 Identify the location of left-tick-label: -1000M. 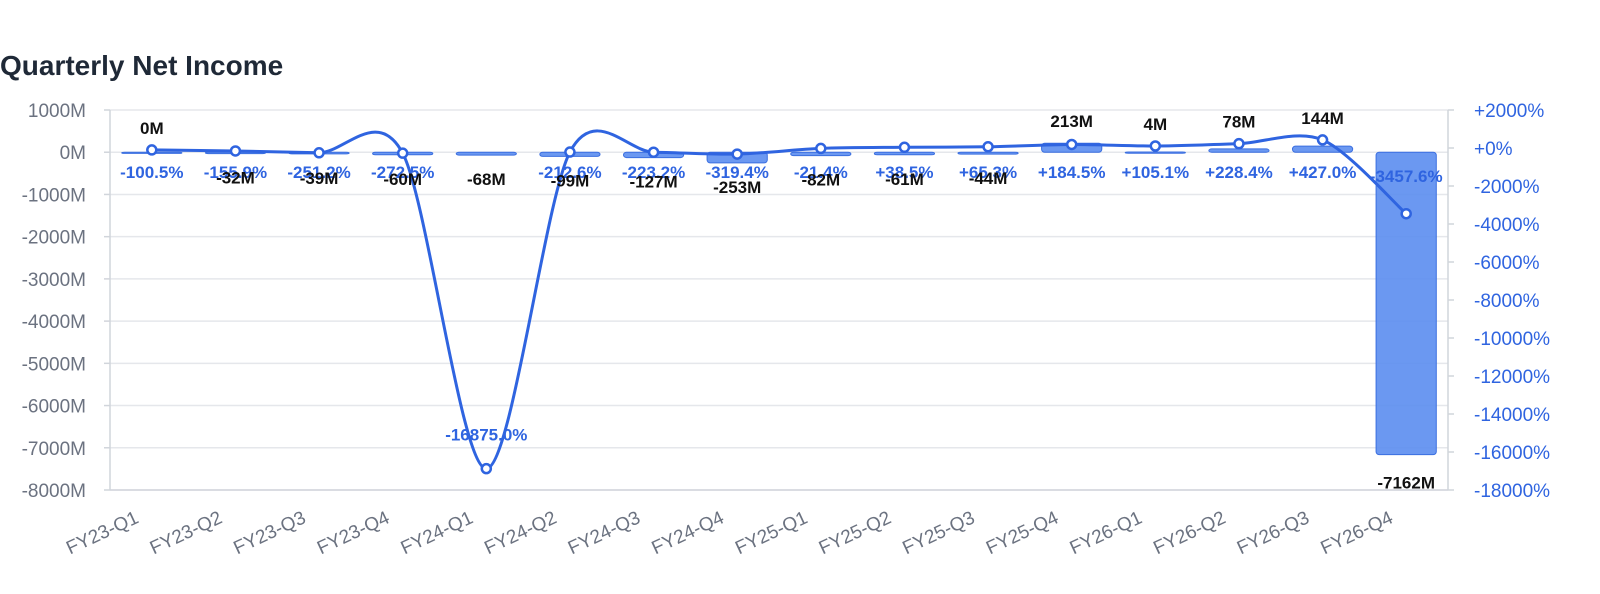
(54, 195).